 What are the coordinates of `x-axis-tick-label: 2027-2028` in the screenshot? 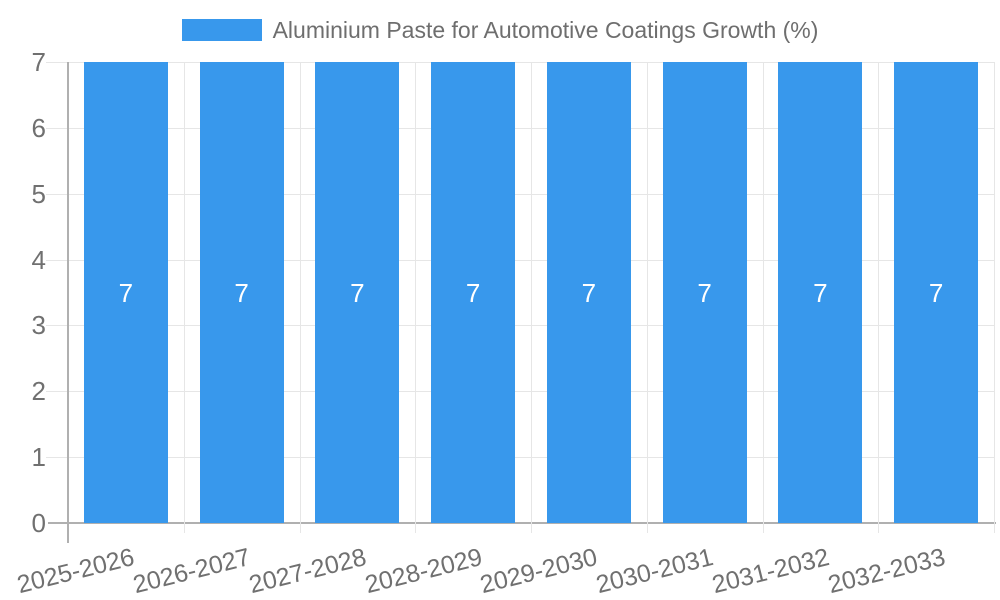 It's located at (307, 571).